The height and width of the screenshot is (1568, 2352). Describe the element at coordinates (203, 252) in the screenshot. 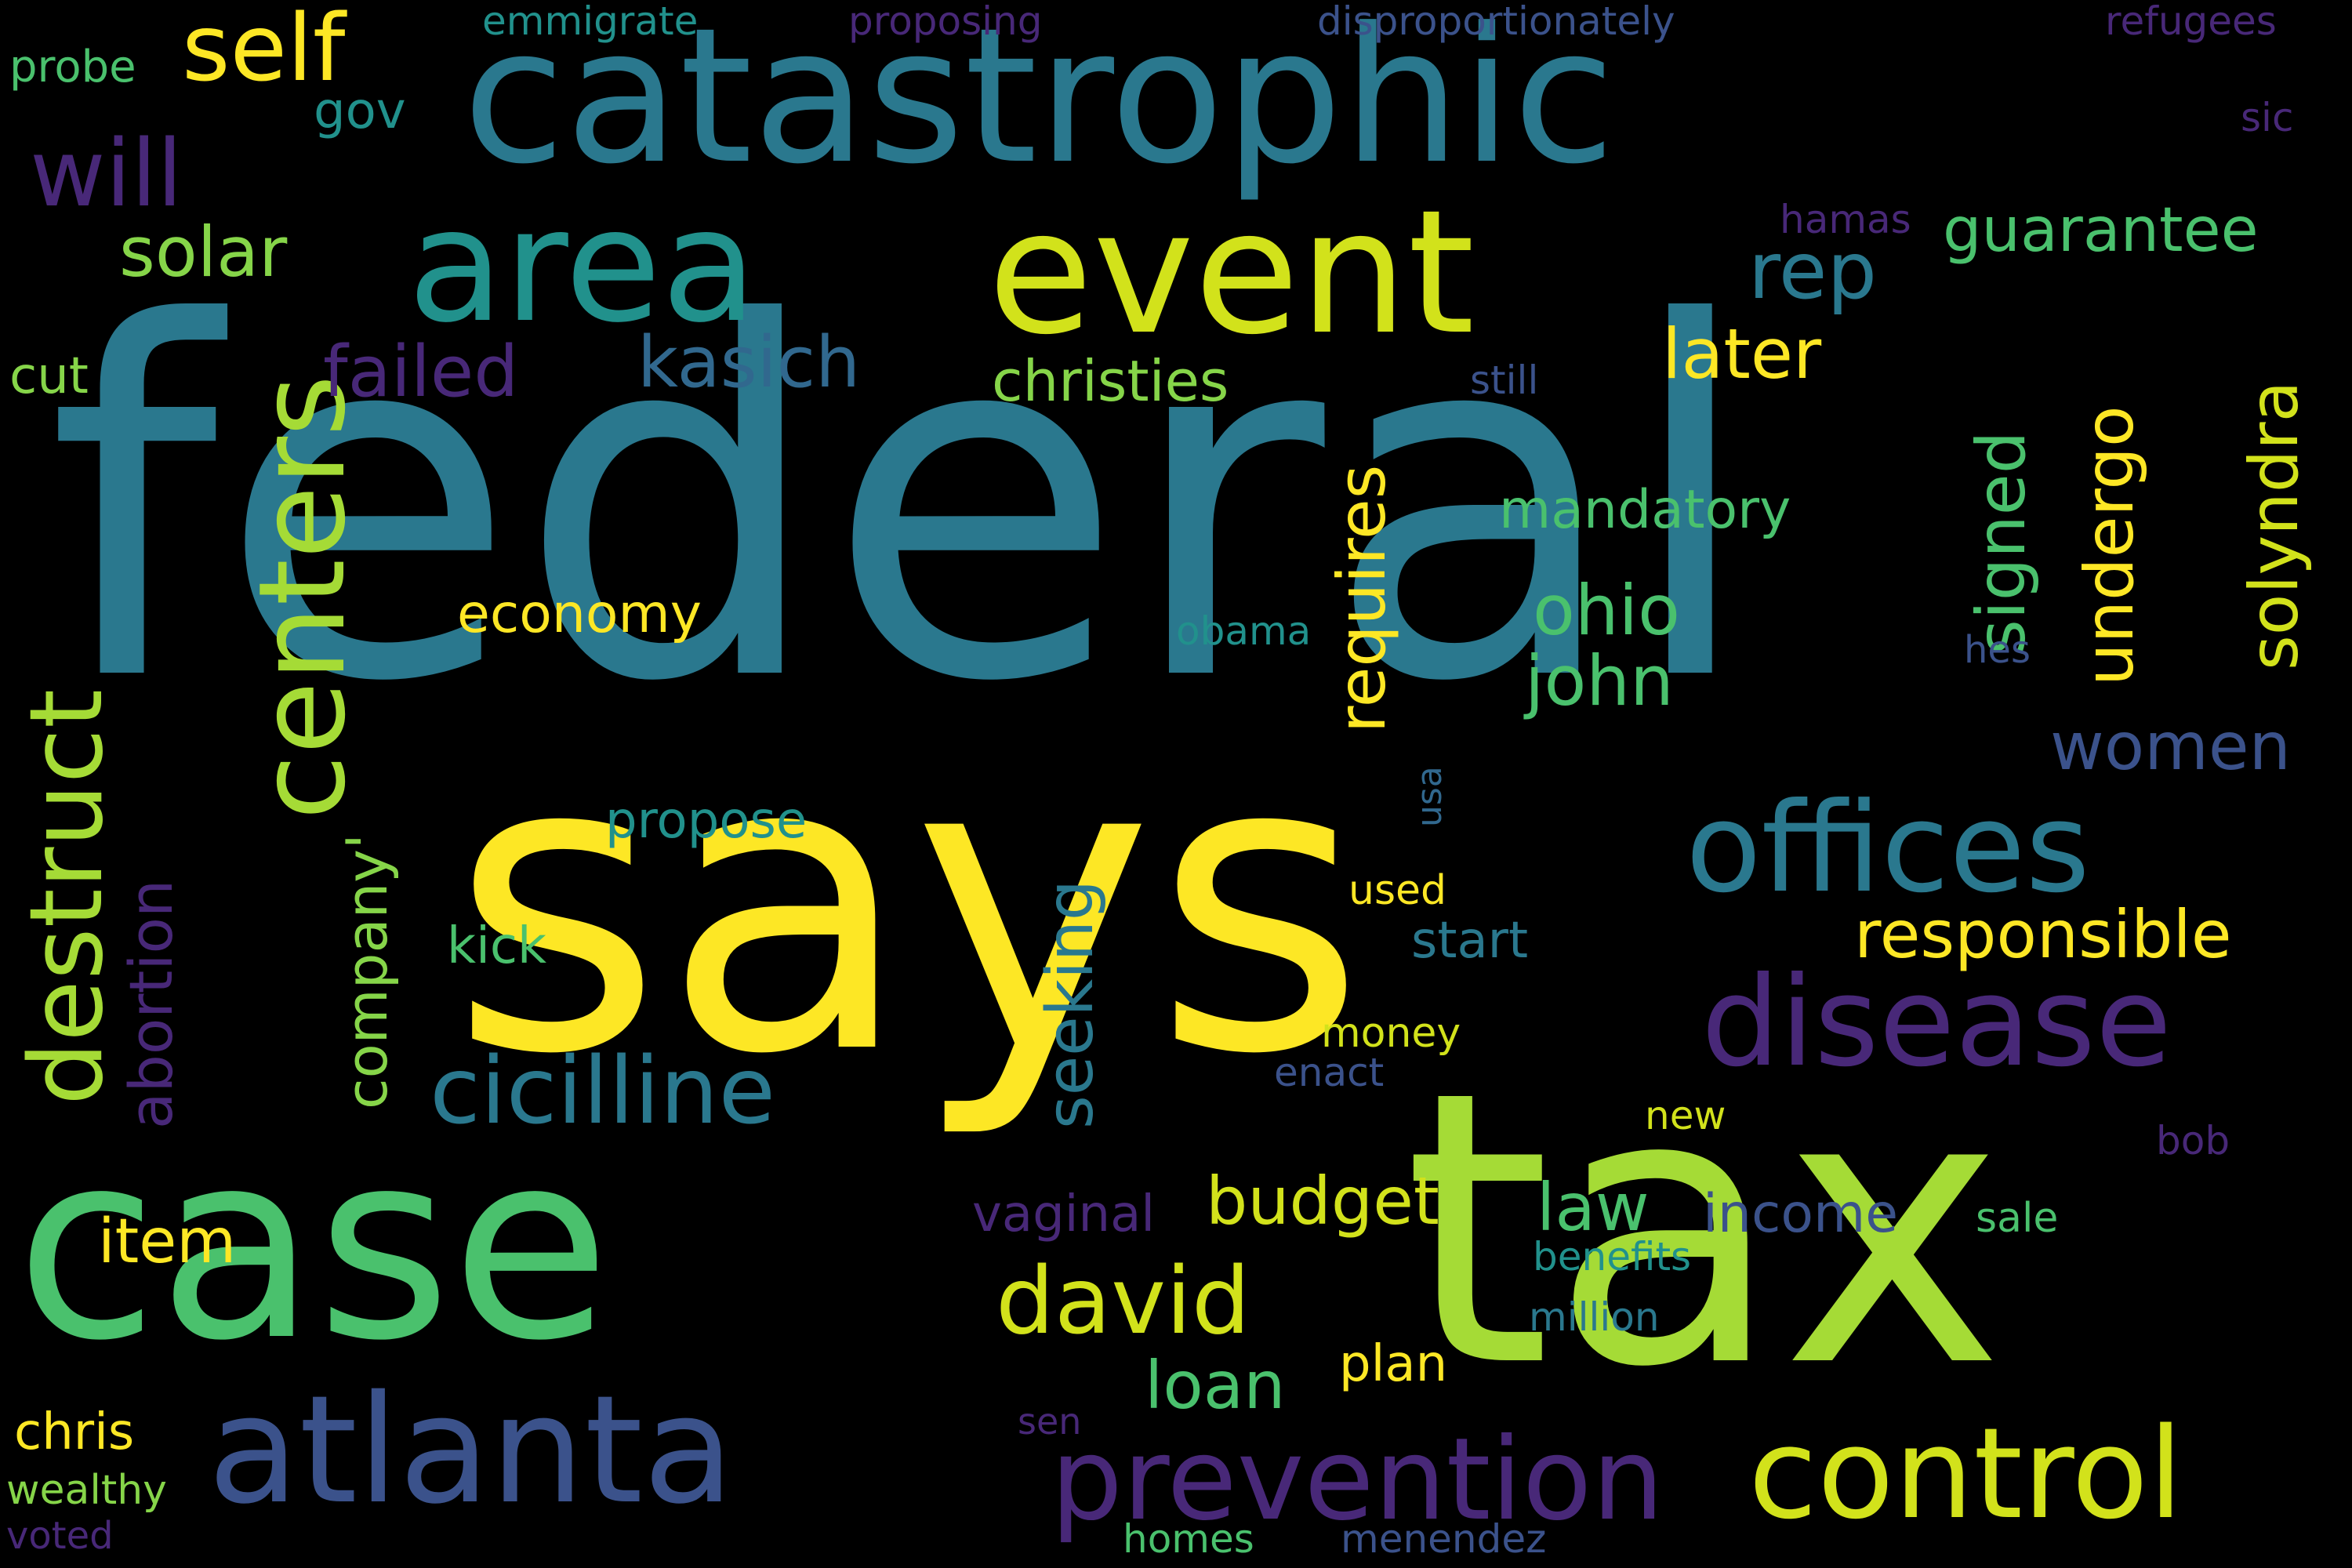

I see `word-solar: solar` at that location.